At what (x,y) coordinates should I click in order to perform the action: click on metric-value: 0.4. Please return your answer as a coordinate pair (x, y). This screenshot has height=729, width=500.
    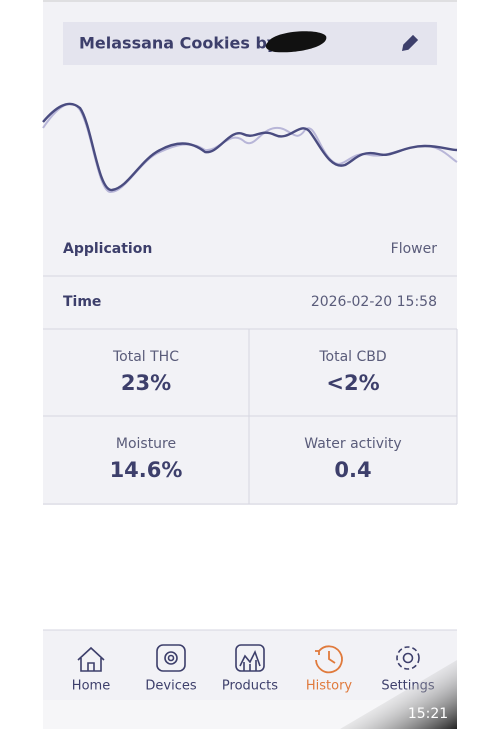
    Looking at the image, I should click on (352, 470).